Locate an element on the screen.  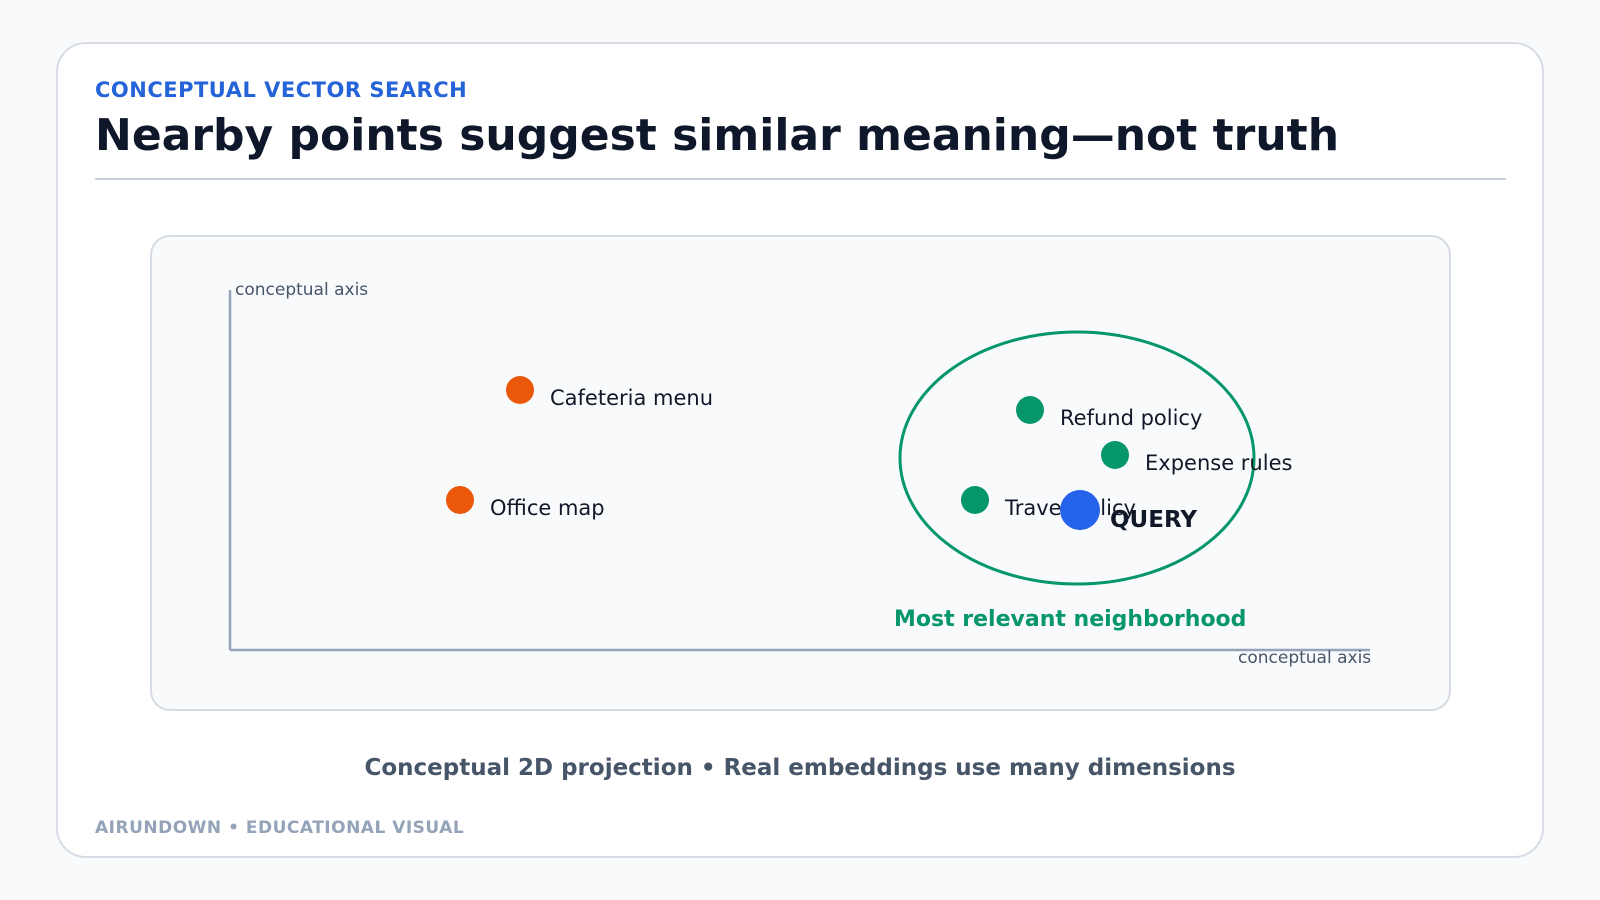
title-divider is located at coordinates (800, 179).